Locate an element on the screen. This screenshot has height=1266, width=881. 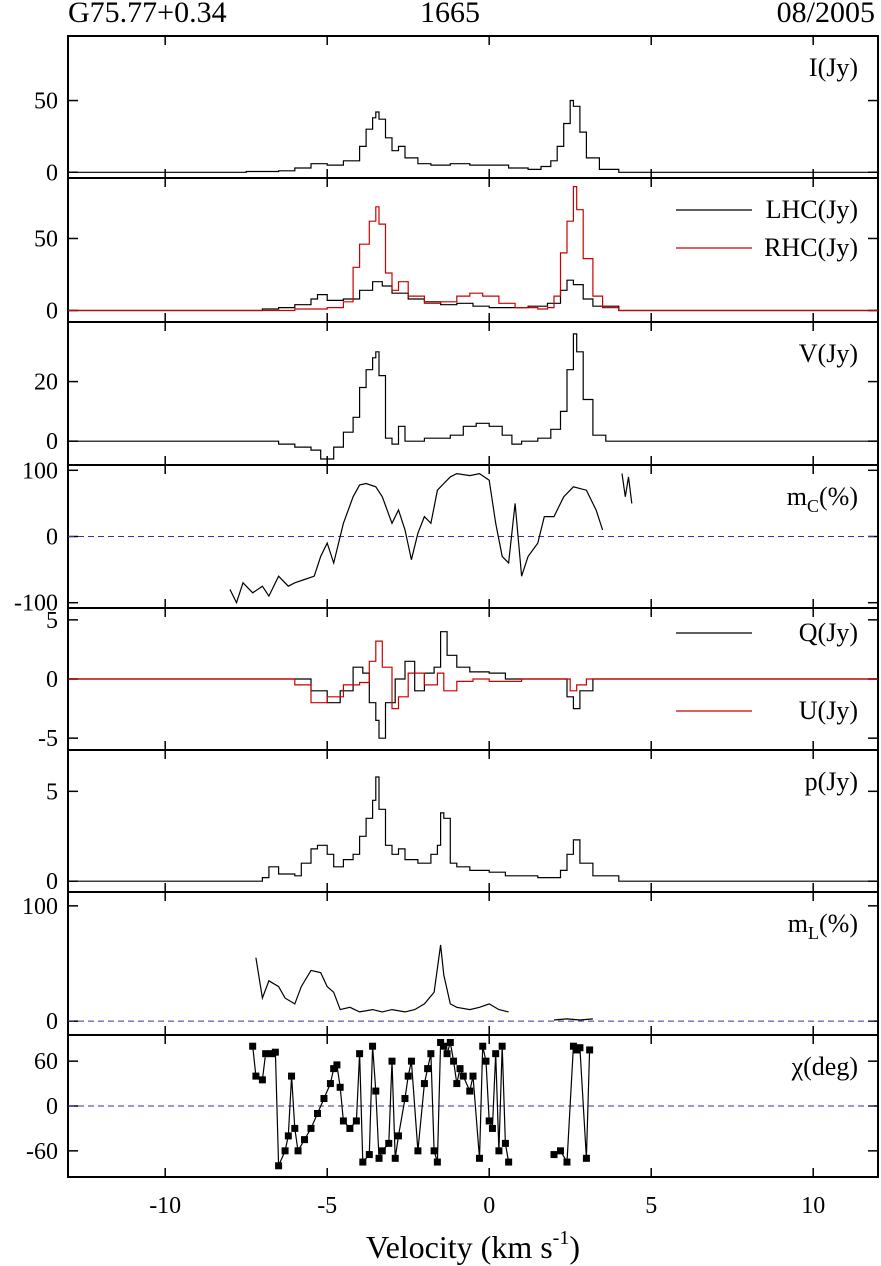
y-tick-label-V: 0 is located at coordinates (52, 442).